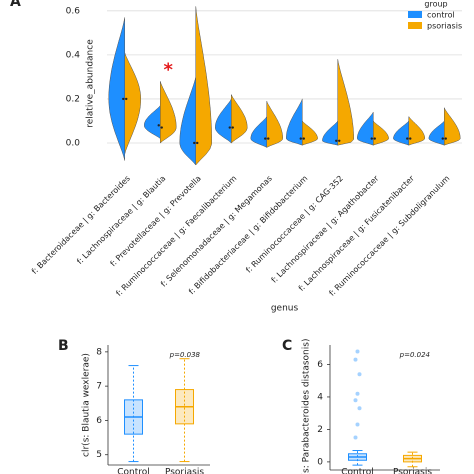 The height and width of the screenshot is (474, 474). What do you see at coordinates (320, 430) in the screenshot?
I see `y-tick-label: 2` at bounding box center [320, 430].